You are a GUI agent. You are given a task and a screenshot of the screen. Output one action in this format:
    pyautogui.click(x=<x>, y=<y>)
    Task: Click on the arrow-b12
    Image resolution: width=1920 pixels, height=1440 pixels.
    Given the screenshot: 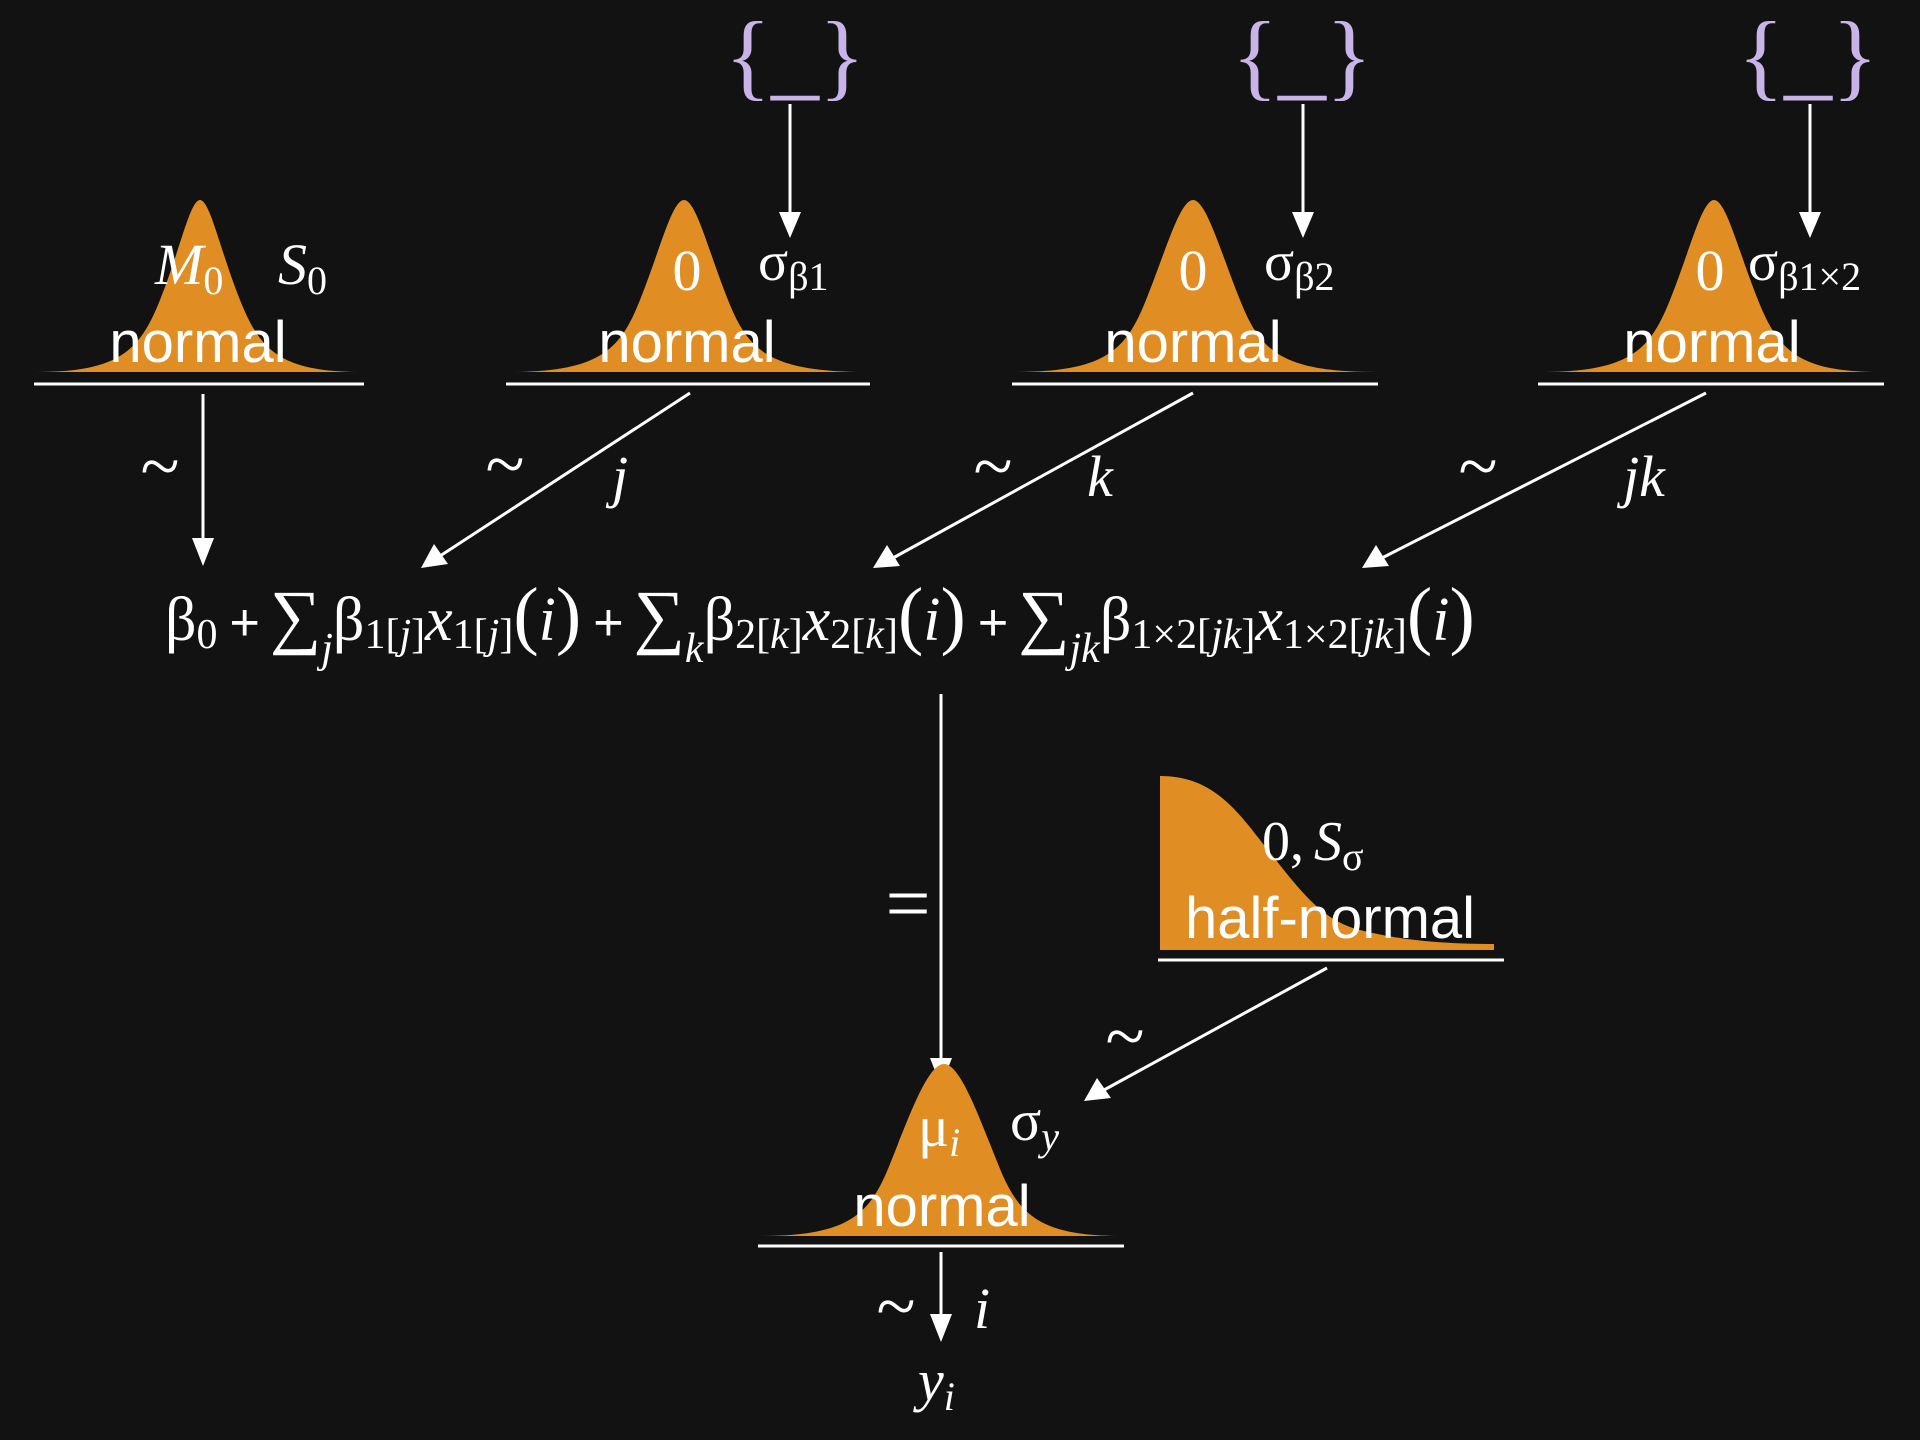 What is the action you would take?
    pyautogui.click(x=1534, y=479)
    